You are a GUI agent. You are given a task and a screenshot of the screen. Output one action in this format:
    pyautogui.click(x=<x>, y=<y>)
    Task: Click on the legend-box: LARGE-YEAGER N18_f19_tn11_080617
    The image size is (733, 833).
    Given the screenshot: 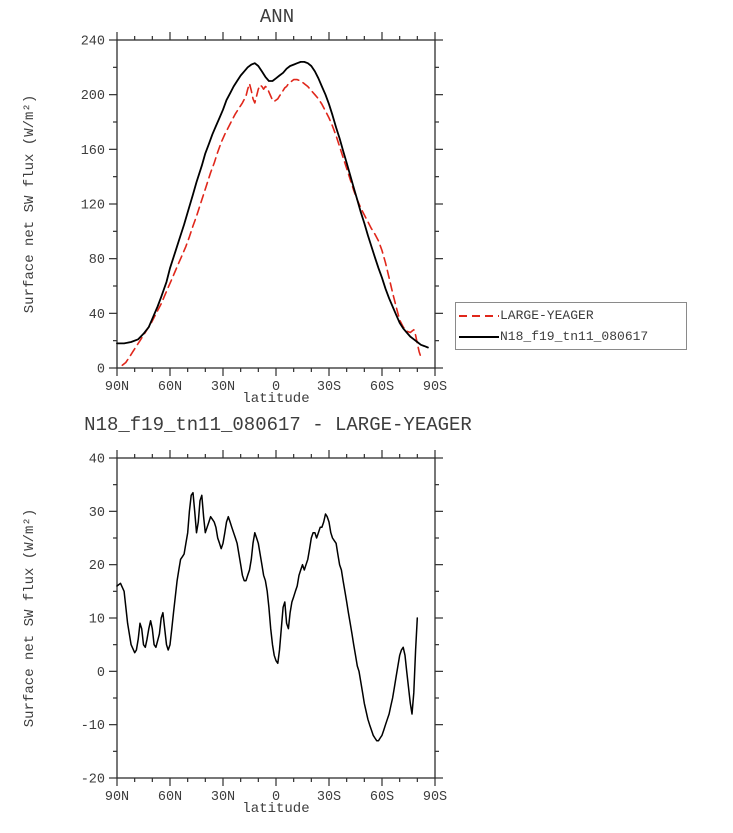 What is the action you would take?
    pyautogui.click(x=571, y=326)
    